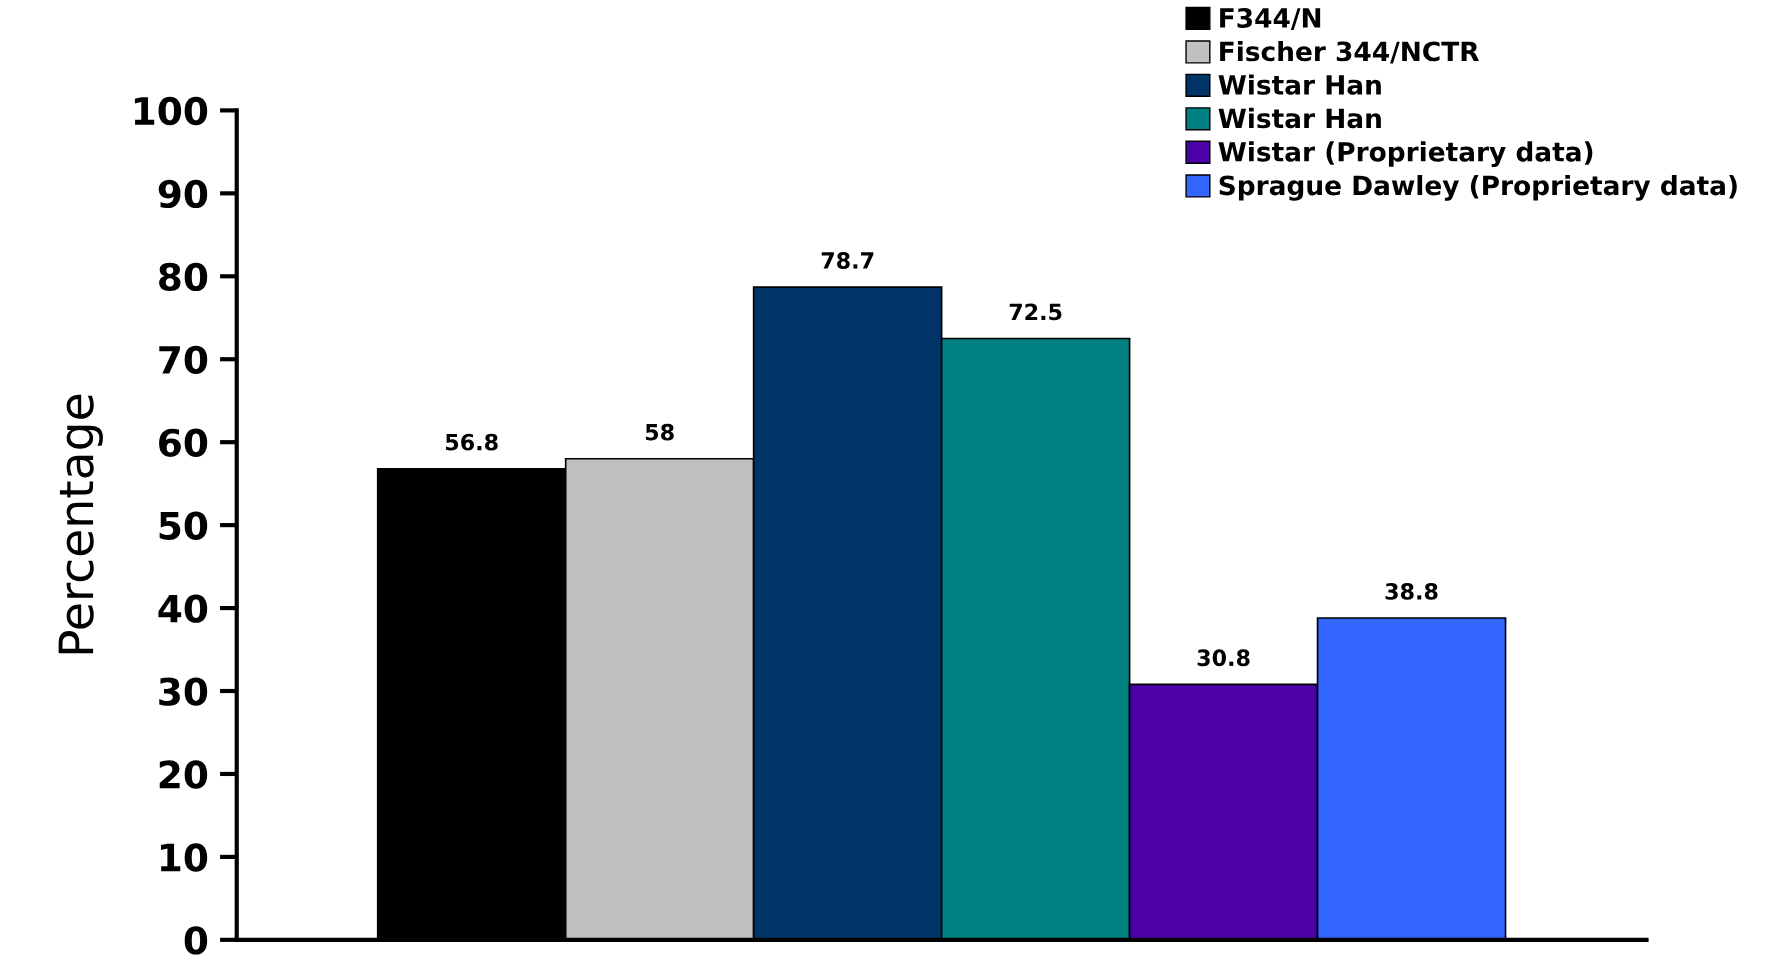  What do you see at coordinates (183, 194) in the screenshot?
I see `y-tick-label: 90` at bounding box center [183, 194].